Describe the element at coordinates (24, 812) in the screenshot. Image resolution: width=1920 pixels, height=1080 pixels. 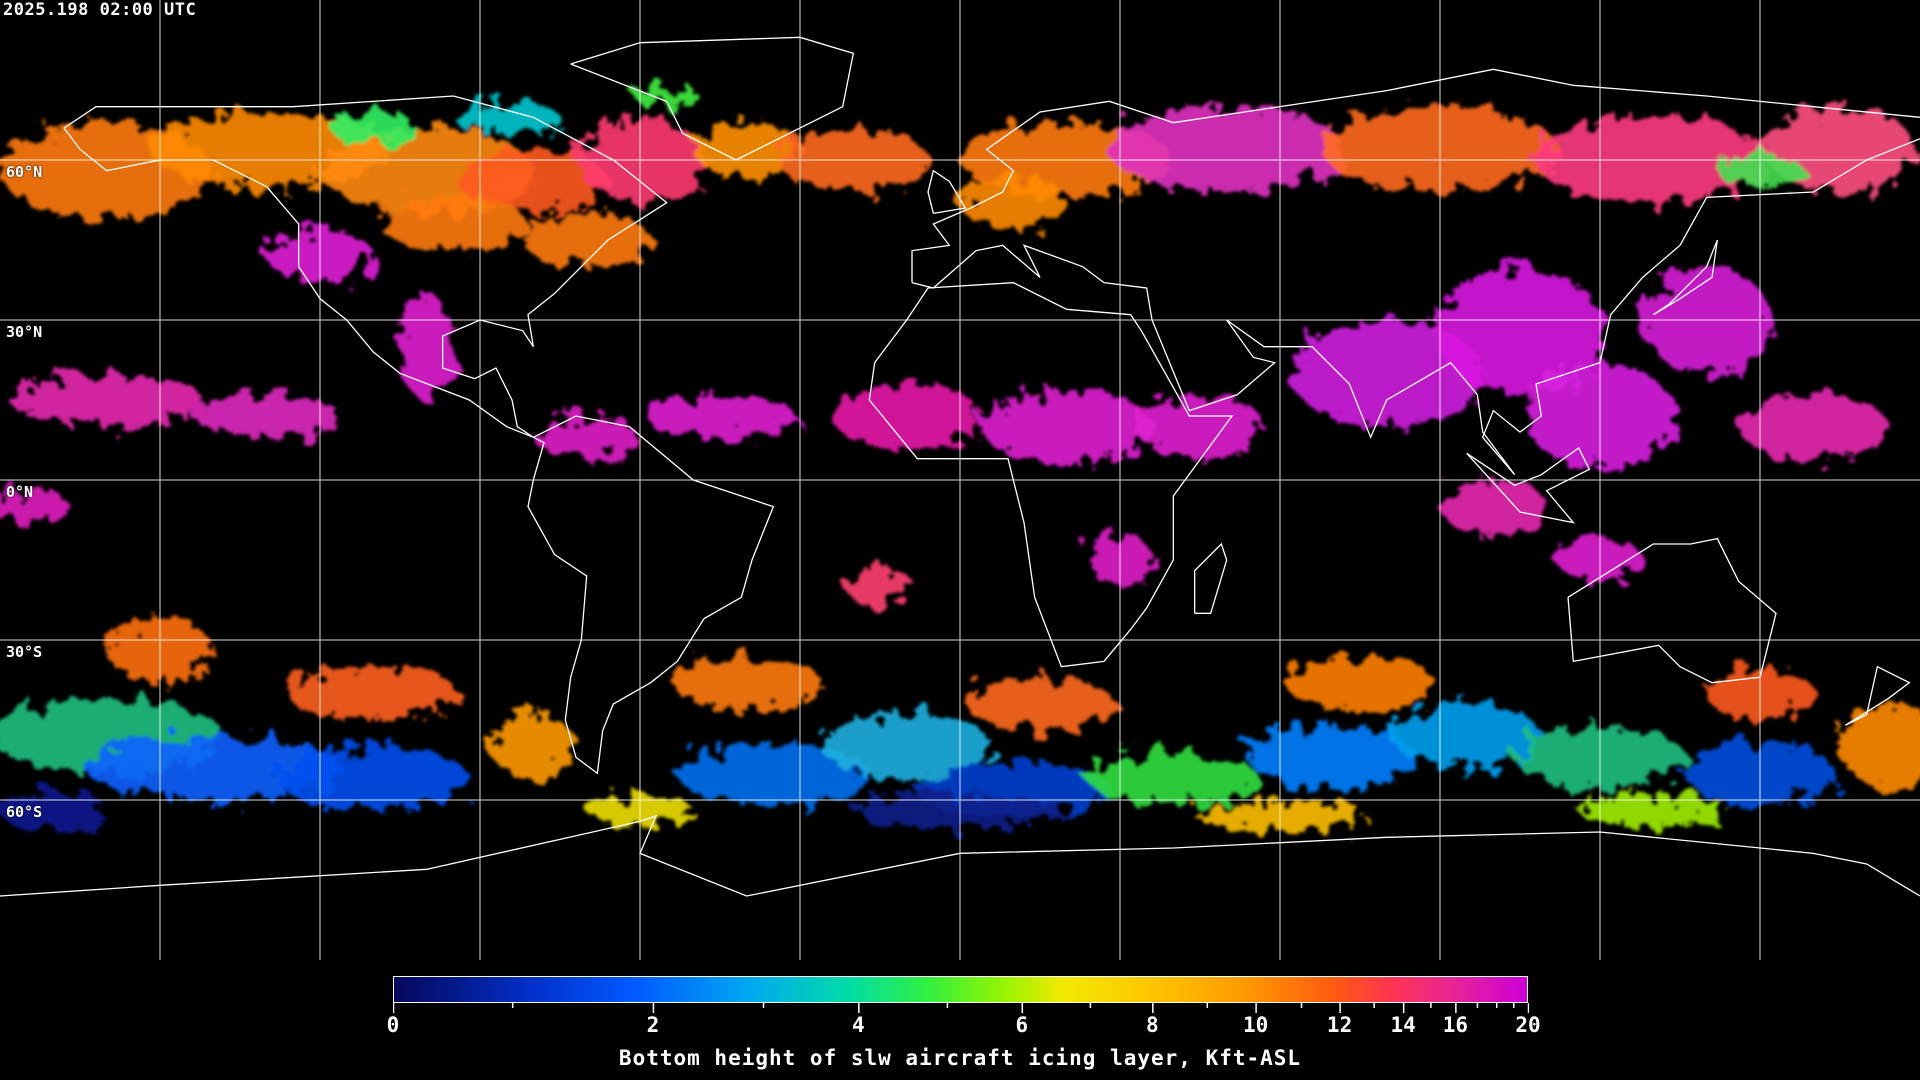
I see `lat-label-60s: 60°S` at that location.